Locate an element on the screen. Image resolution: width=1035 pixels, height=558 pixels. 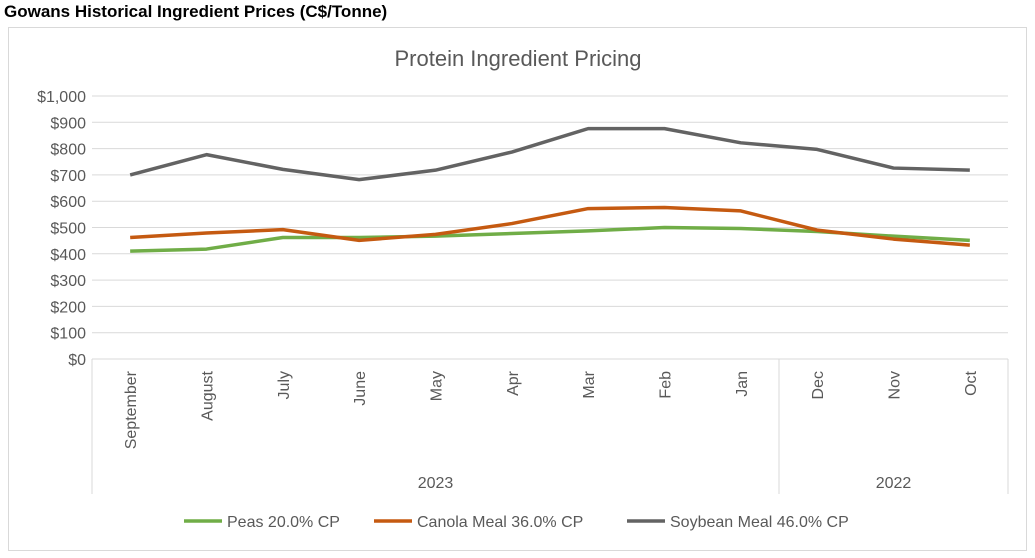
y-tick-label: $500 is located at coordinates (68, 229).